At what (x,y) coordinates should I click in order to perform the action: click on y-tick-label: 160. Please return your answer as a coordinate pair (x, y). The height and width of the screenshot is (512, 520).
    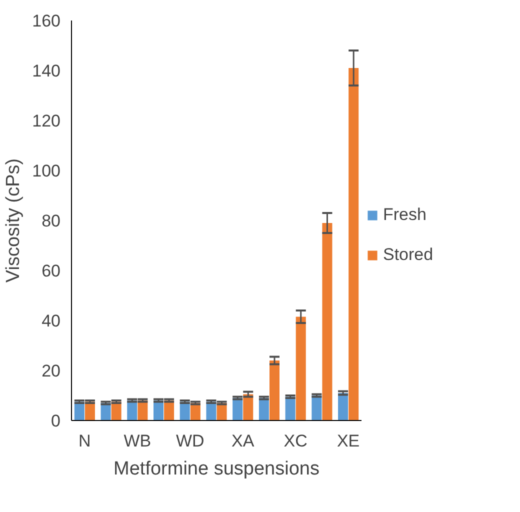
    Looking at the image, I should click on (46, 21).